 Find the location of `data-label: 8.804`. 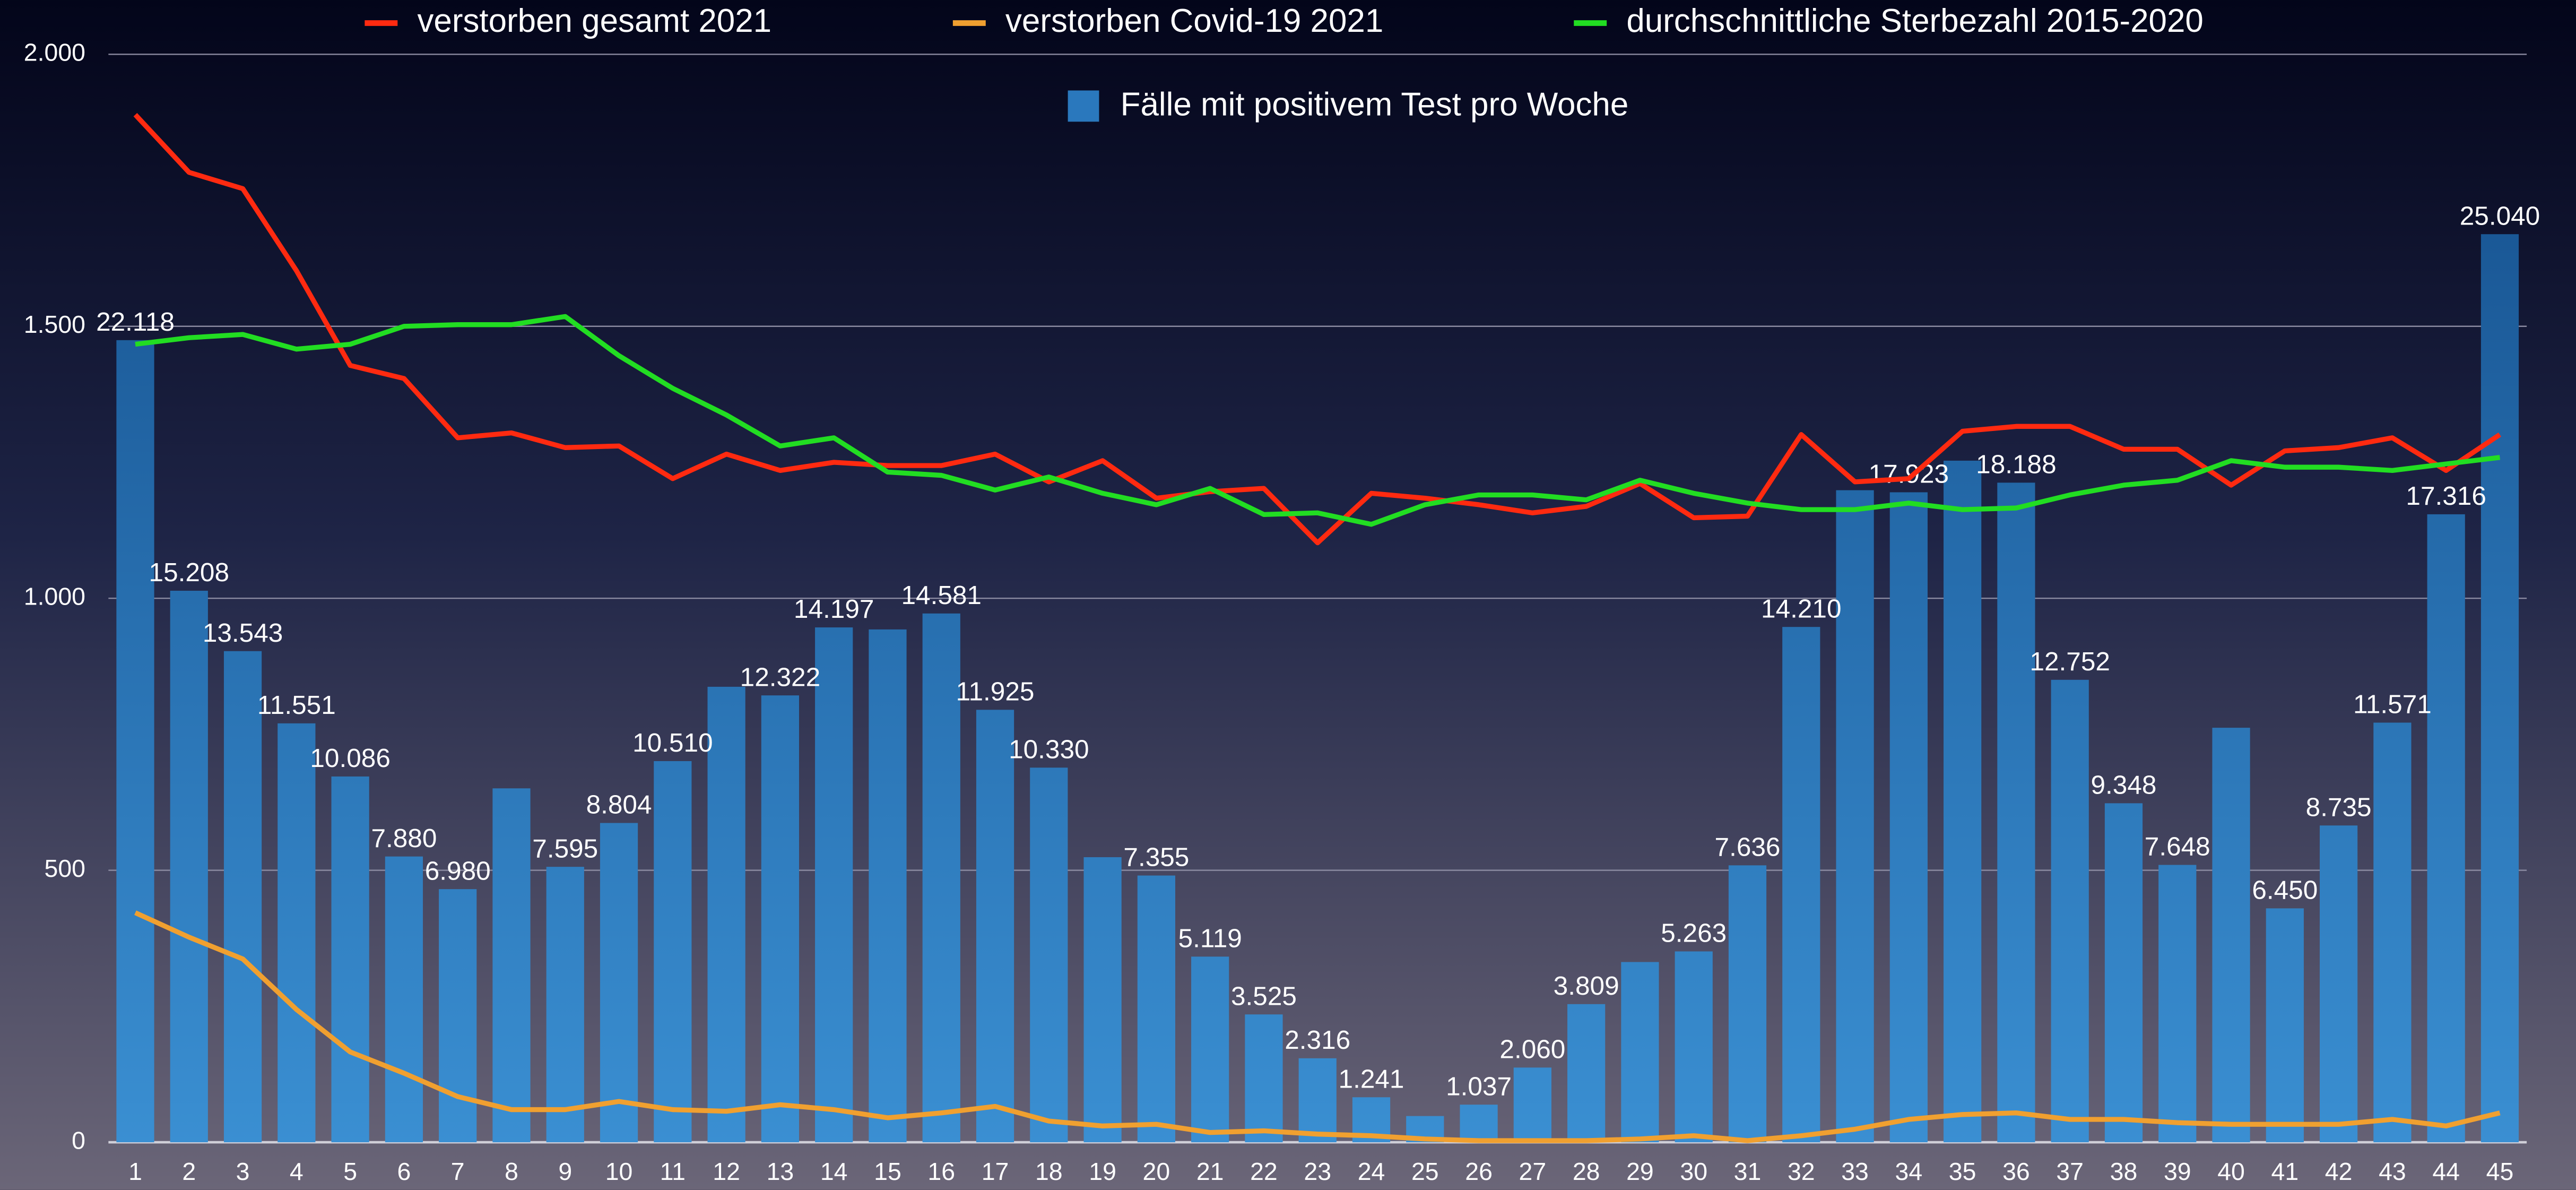

data-label: 8.804 is located at coordinates (619, 805).